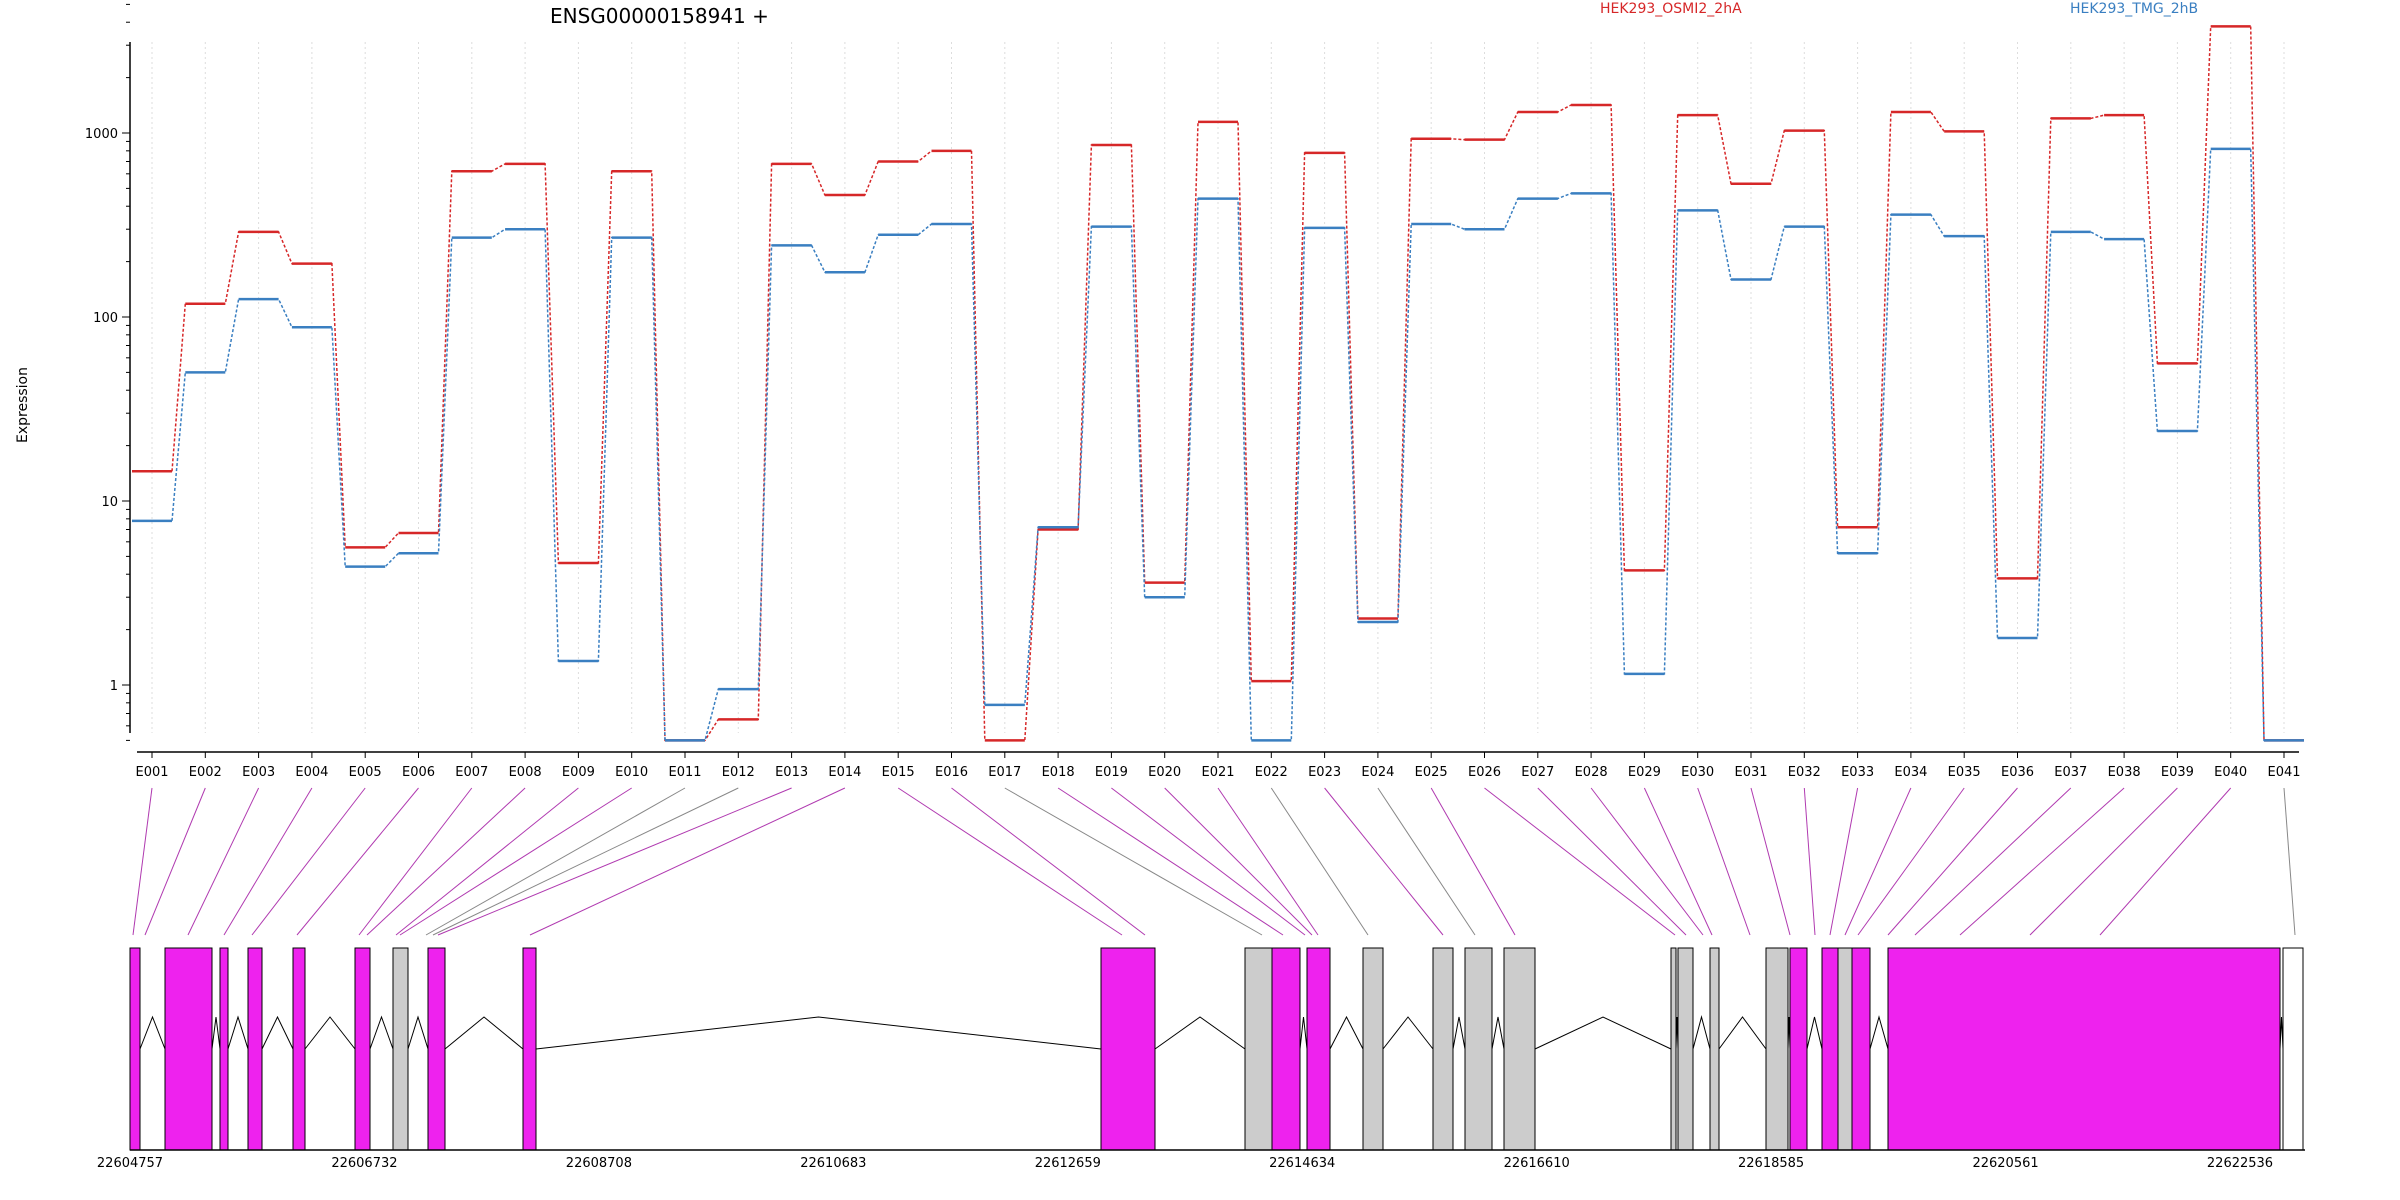 The height and width of the screenshot is (1200, 2400). Describe the element at coordinates (2005, 1163) in the screenshot. I see `genomic-coordinate-label: 22620561` at that location.